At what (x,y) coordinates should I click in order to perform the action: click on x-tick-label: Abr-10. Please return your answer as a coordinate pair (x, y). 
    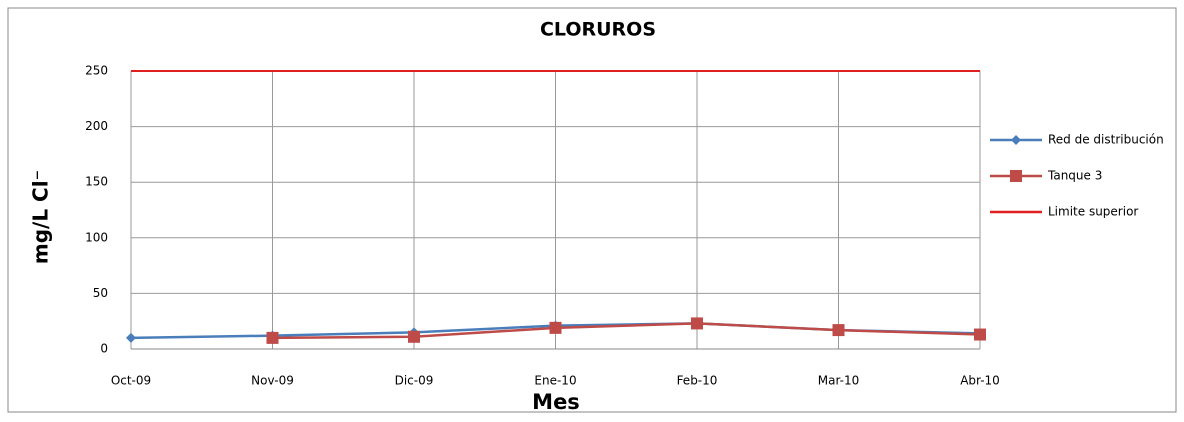
    Looking at the image, I should click on (980, 381).